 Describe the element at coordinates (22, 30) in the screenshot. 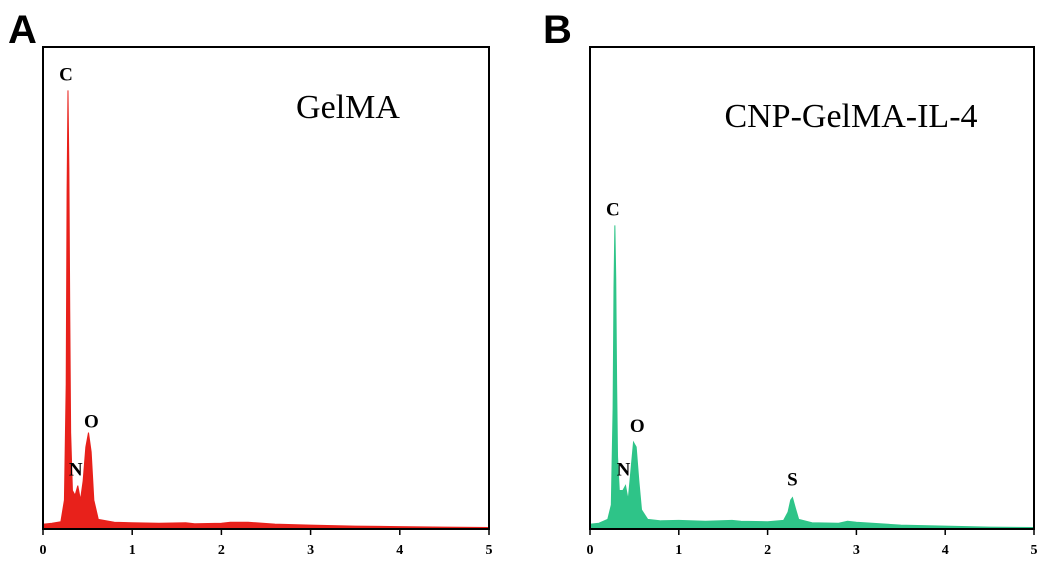

I see `panel-letter: A` at that location.